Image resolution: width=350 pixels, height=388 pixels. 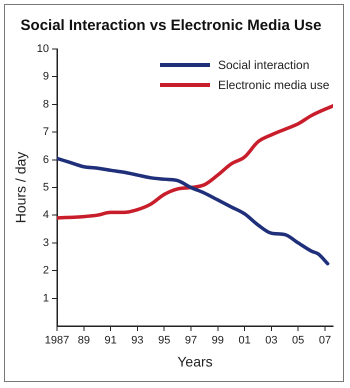 I want to click on x-tick-label: 93, so click(x=137, y=340).